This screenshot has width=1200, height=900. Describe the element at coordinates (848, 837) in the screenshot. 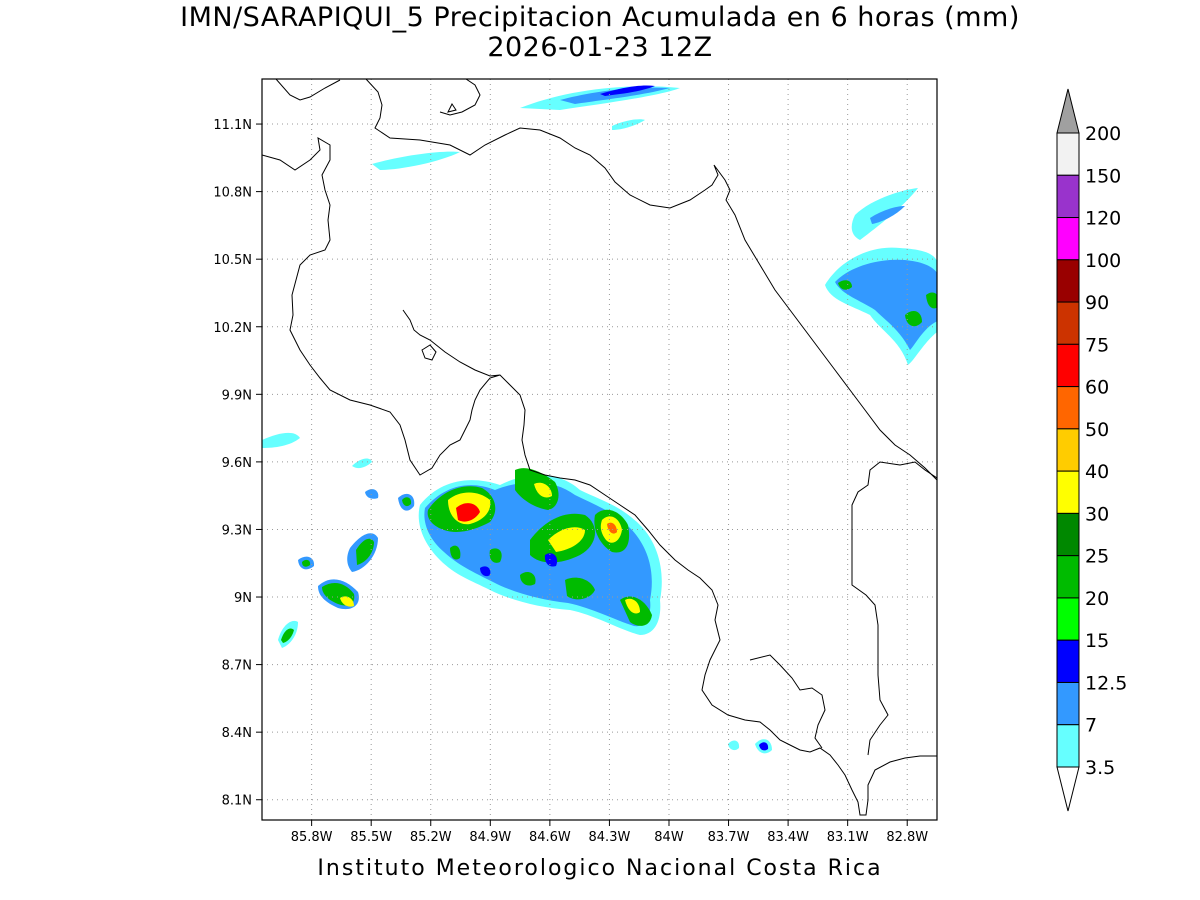

I see `lon-tick-label: 83.1W` at that location.